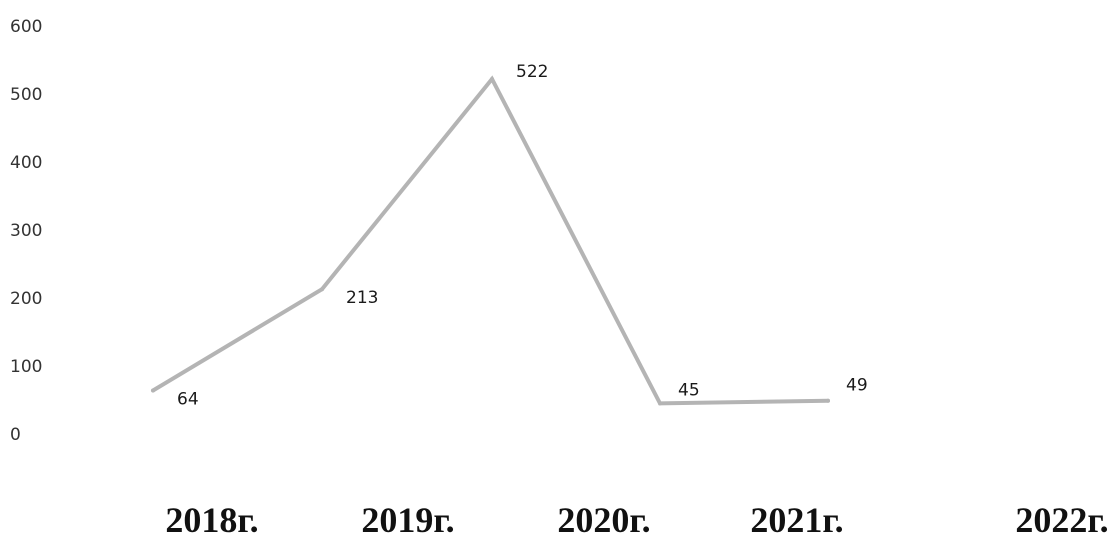 The width and height of the screenshot is (1116, 546). I want to click on x-tick-label: 2019г., so click(407, 520).